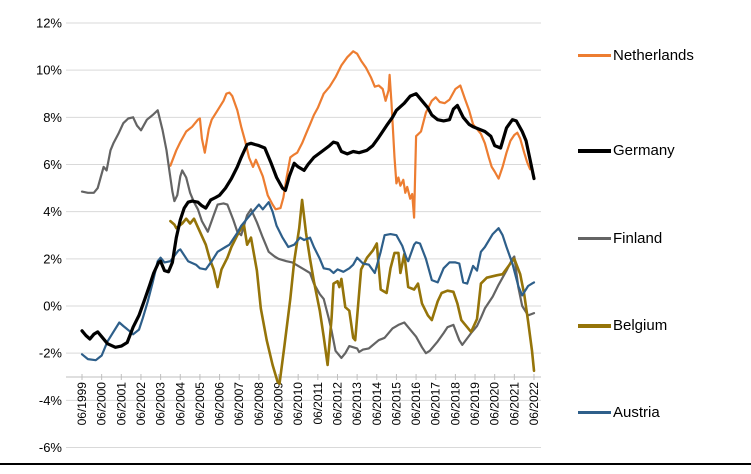 The width and height of the screenshot is (751, 474). I want to click on x-tick-label: 06/2006, so click(220, 404).